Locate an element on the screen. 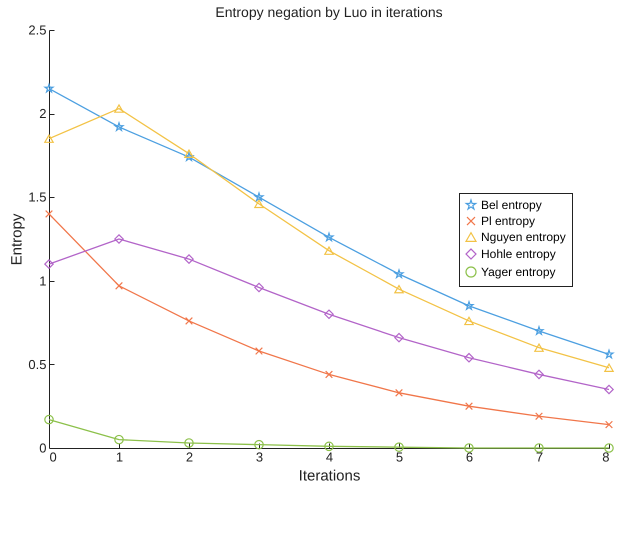  y-tick-label: 2 is located at coordinates (42, 114).